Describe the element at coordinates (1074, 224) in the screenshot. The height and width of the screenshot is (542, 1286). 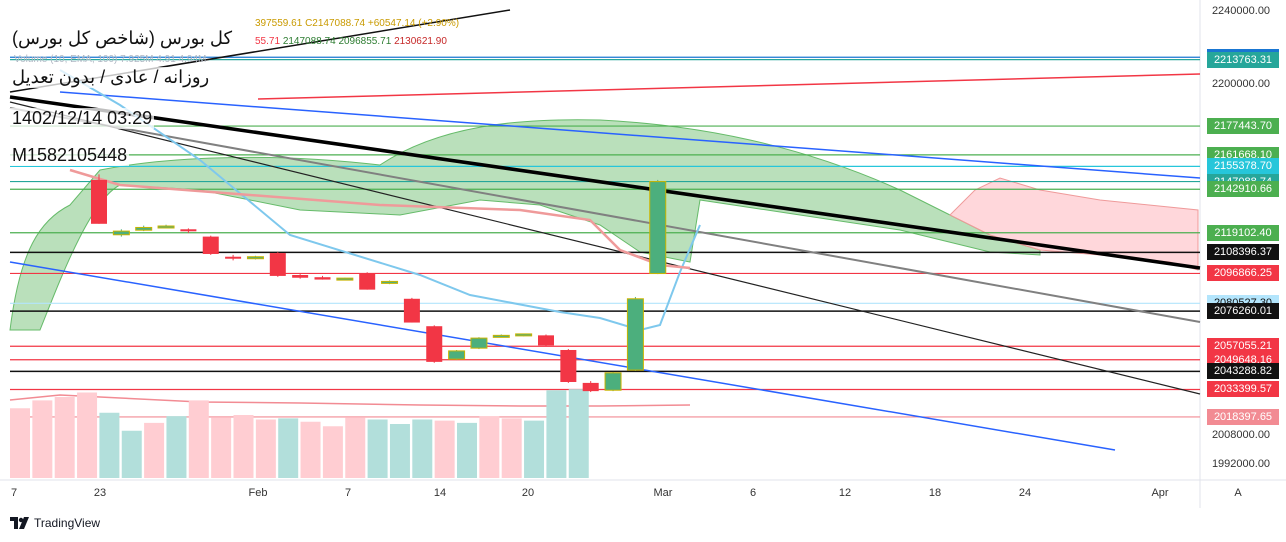
I see `ichimoku-cloud-bearish` at that location.